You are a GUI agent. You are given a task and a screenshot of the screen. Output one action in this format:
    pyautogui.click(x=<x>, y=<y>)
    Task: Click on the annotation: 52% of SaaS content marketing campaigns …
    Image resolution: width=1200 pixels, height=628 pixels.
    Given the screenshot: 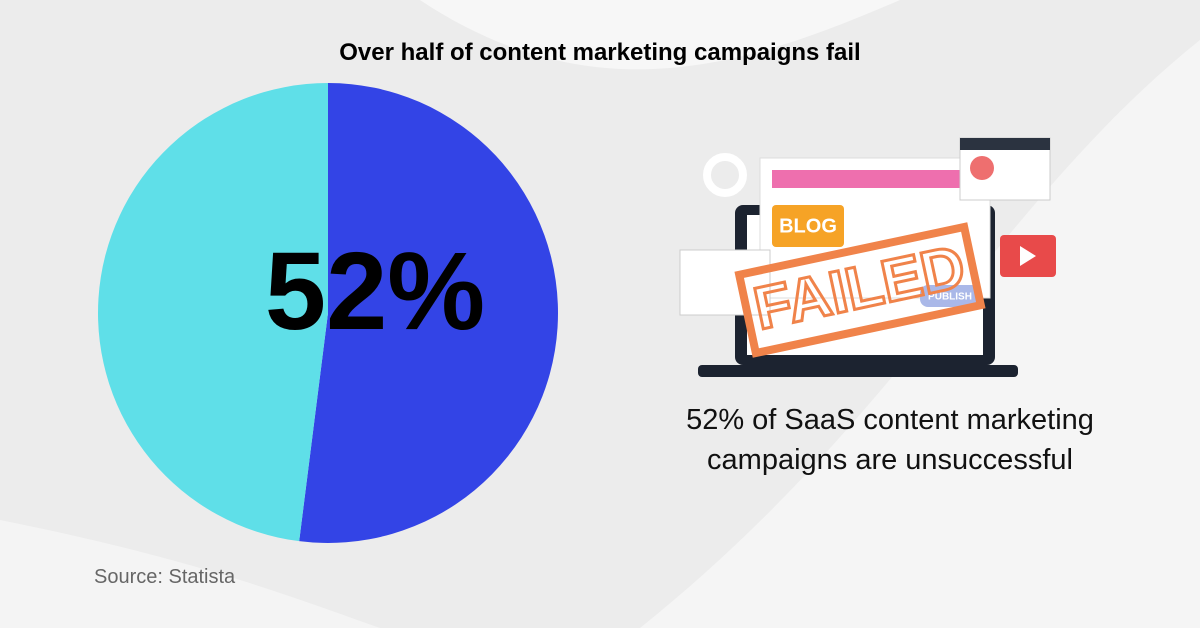 What is the action you would take?
    pyautogui.click(x=890, y=440)
    